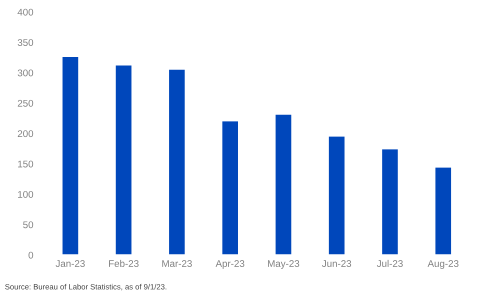 Image resolution: width=480 pixels, height=300 pixels. I want to click on x-tick-label: May-23, so click(284, 264).